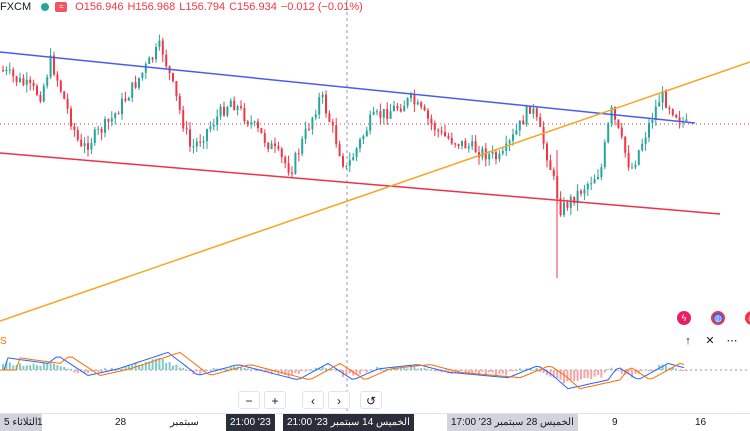  Describe the element at coordinates (732, 341) in the screenshot. I see `more-icon: ⋯` at that location.